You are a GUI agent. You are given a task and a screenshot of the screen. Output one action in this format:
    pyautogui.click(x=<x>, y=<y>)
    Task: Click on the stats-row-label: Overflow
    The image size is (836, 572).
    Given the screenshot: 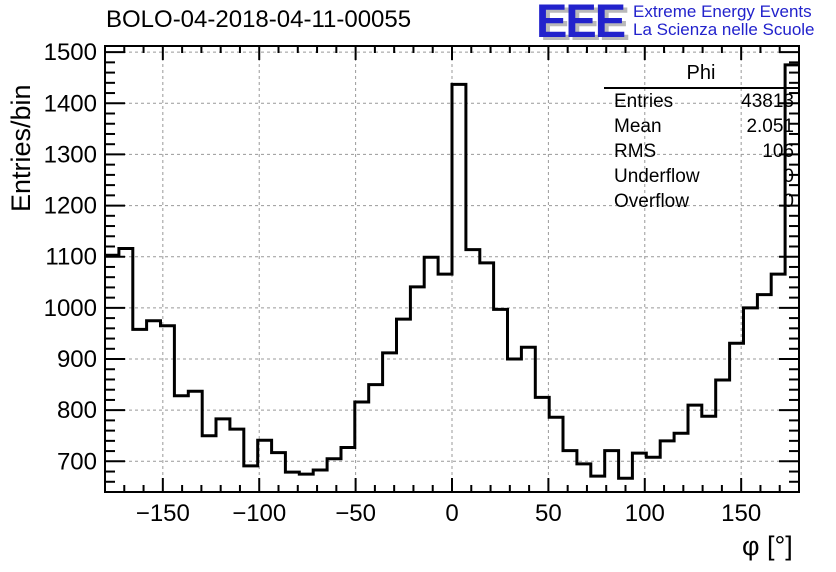 What is the action you would take?
    pyautogui.click(x=651, y=201)
    